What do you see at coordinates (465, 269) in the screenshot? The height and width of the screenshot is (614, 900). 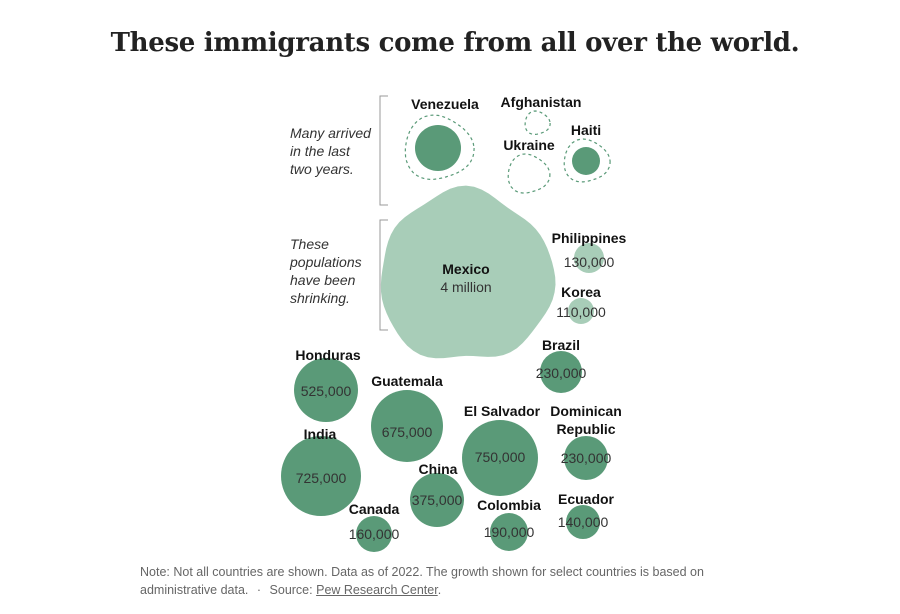 I see `country-label-mexico: Mexico` at bounding box center [465, 269].